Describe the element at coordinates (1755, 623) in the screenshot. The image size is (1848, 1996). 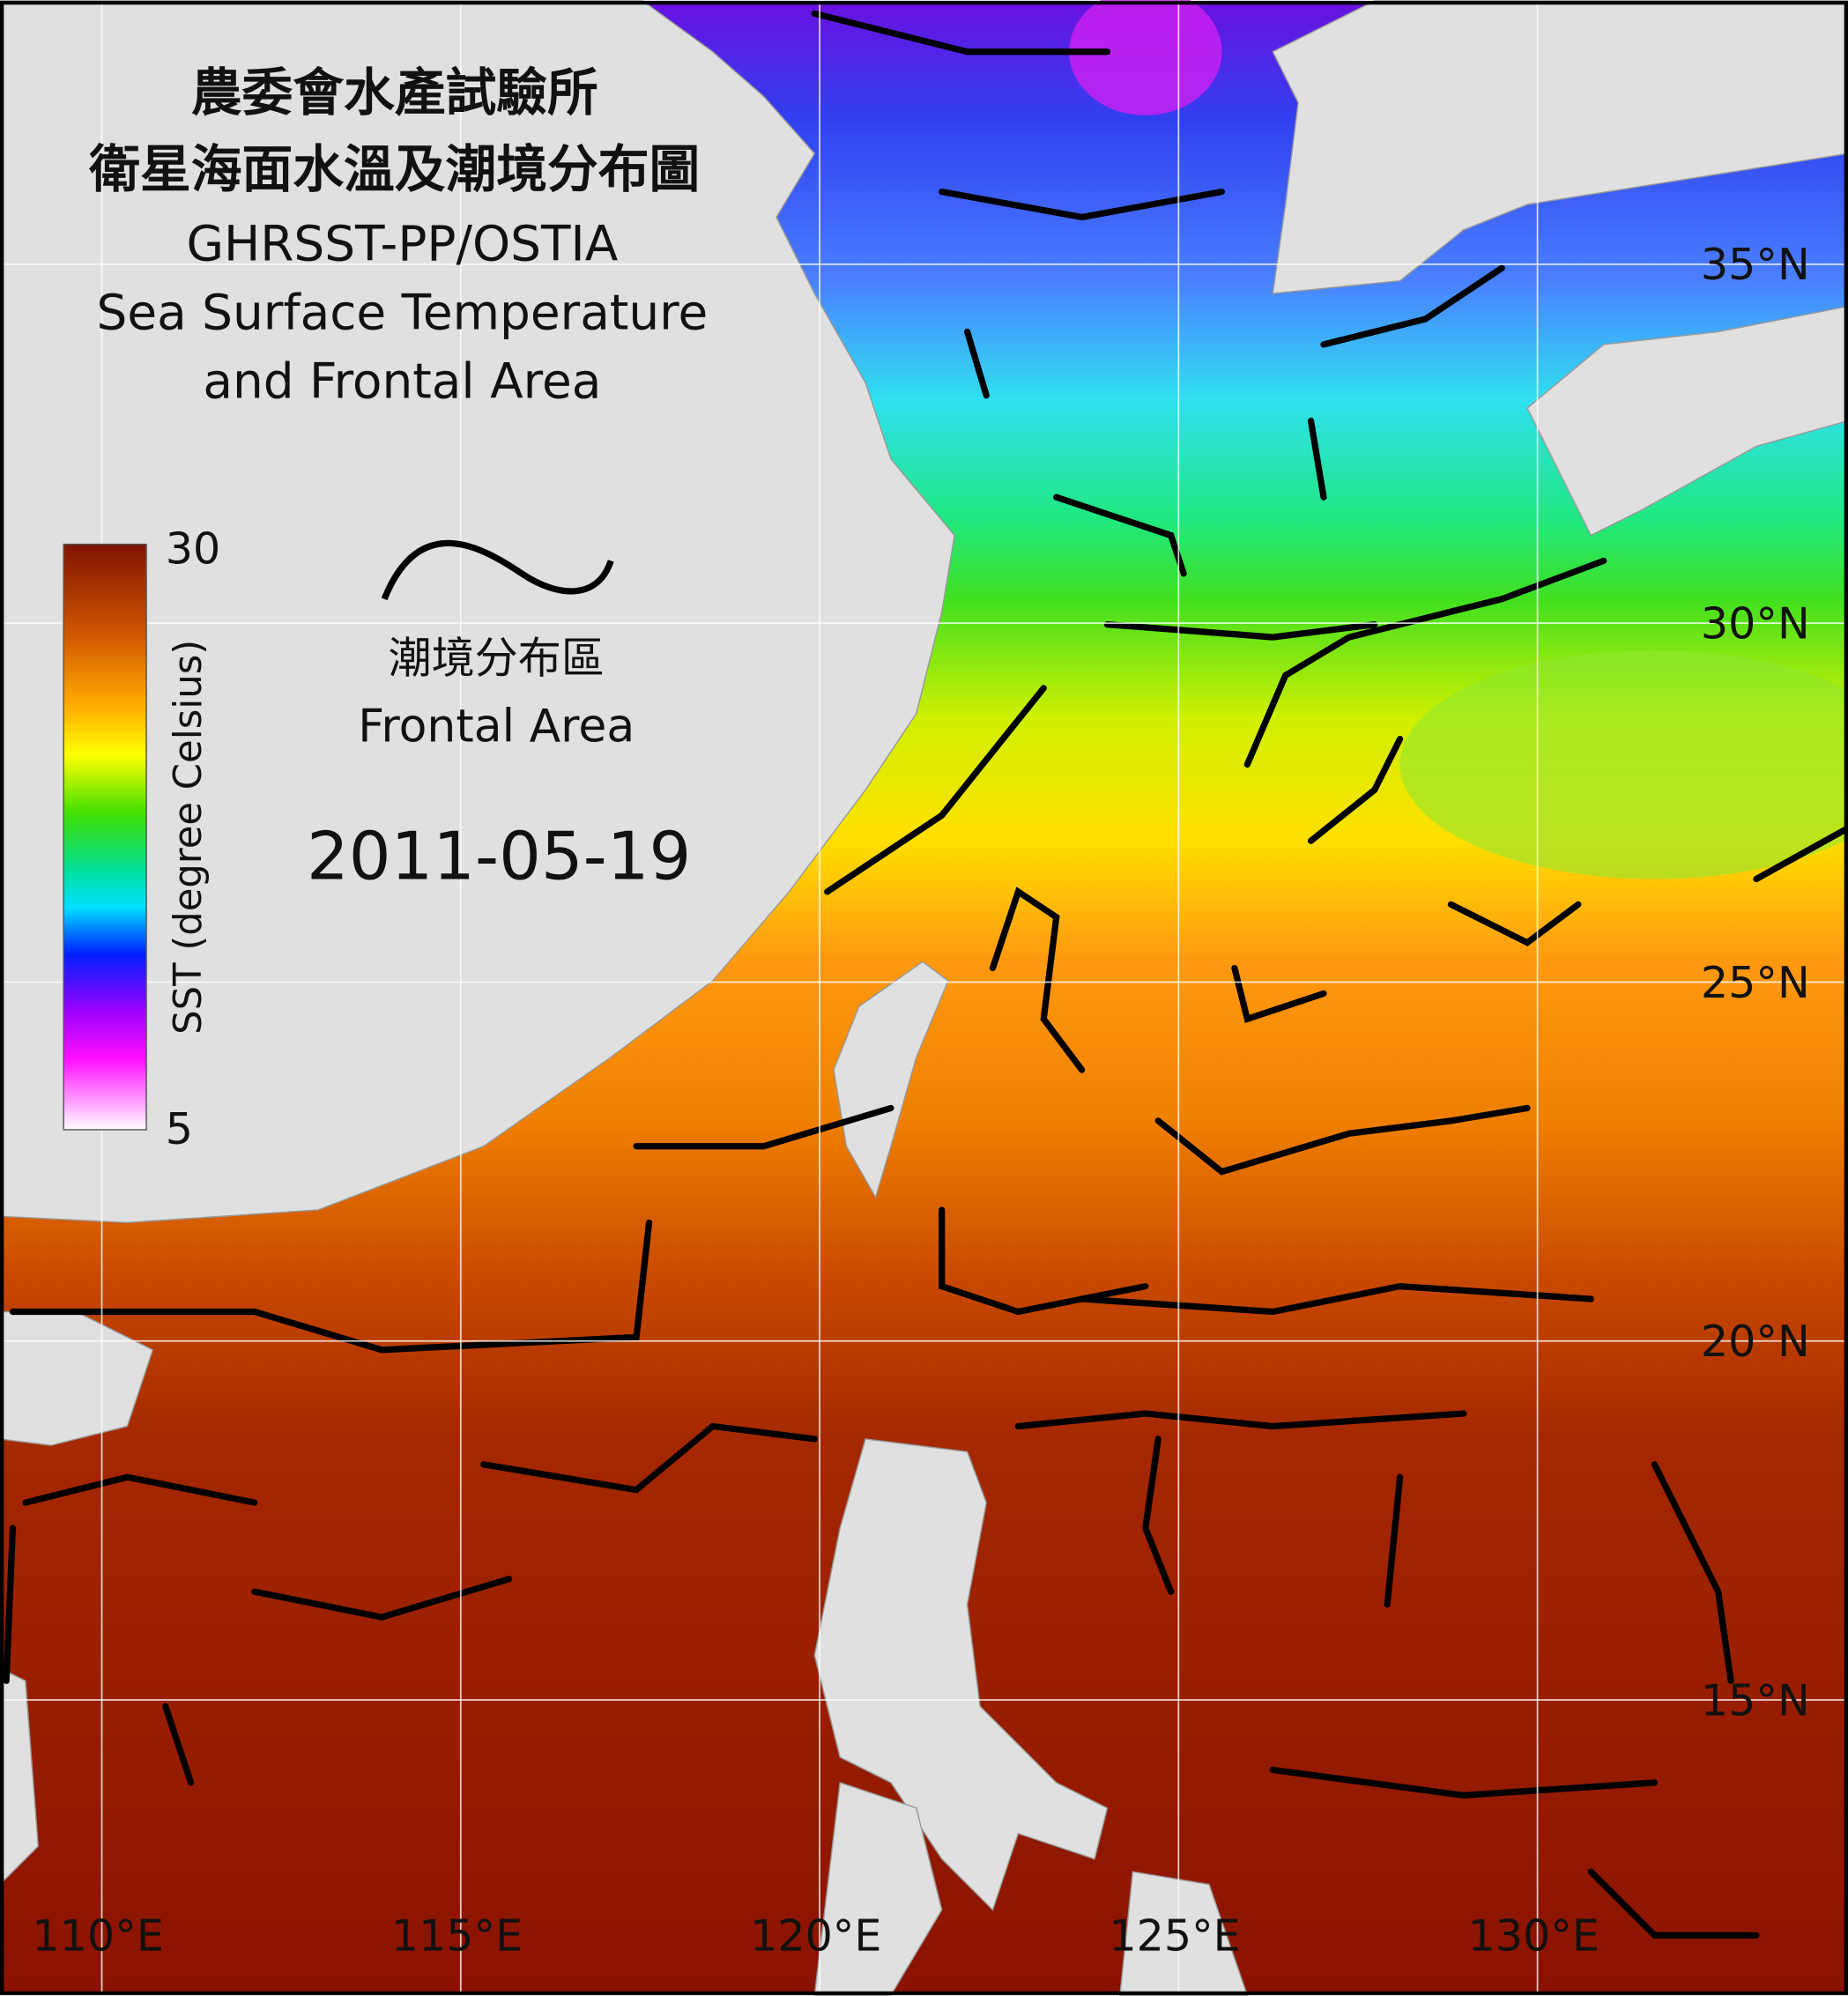
I see `latitude-label: 30°N` at that location.